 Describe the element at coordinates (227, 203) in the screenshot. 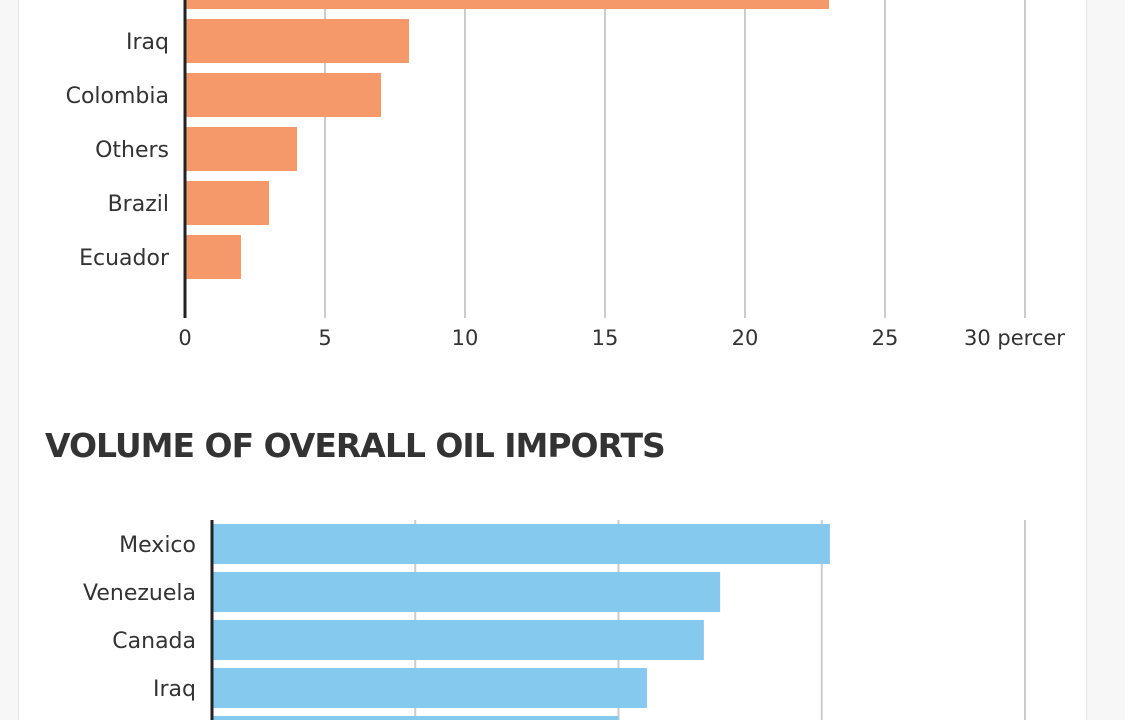

I see `bar-brazil` at that location.